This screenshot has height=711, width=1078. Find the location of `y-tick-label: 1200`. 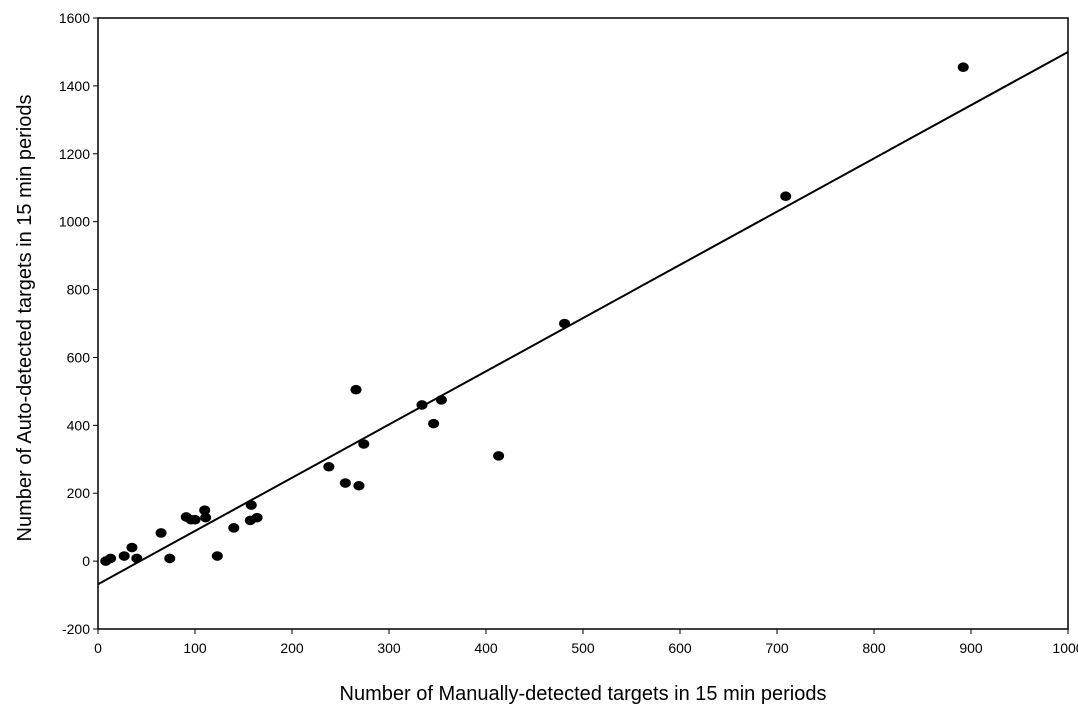

y-tick-label: 1200 is located at coordinates (74, 154).